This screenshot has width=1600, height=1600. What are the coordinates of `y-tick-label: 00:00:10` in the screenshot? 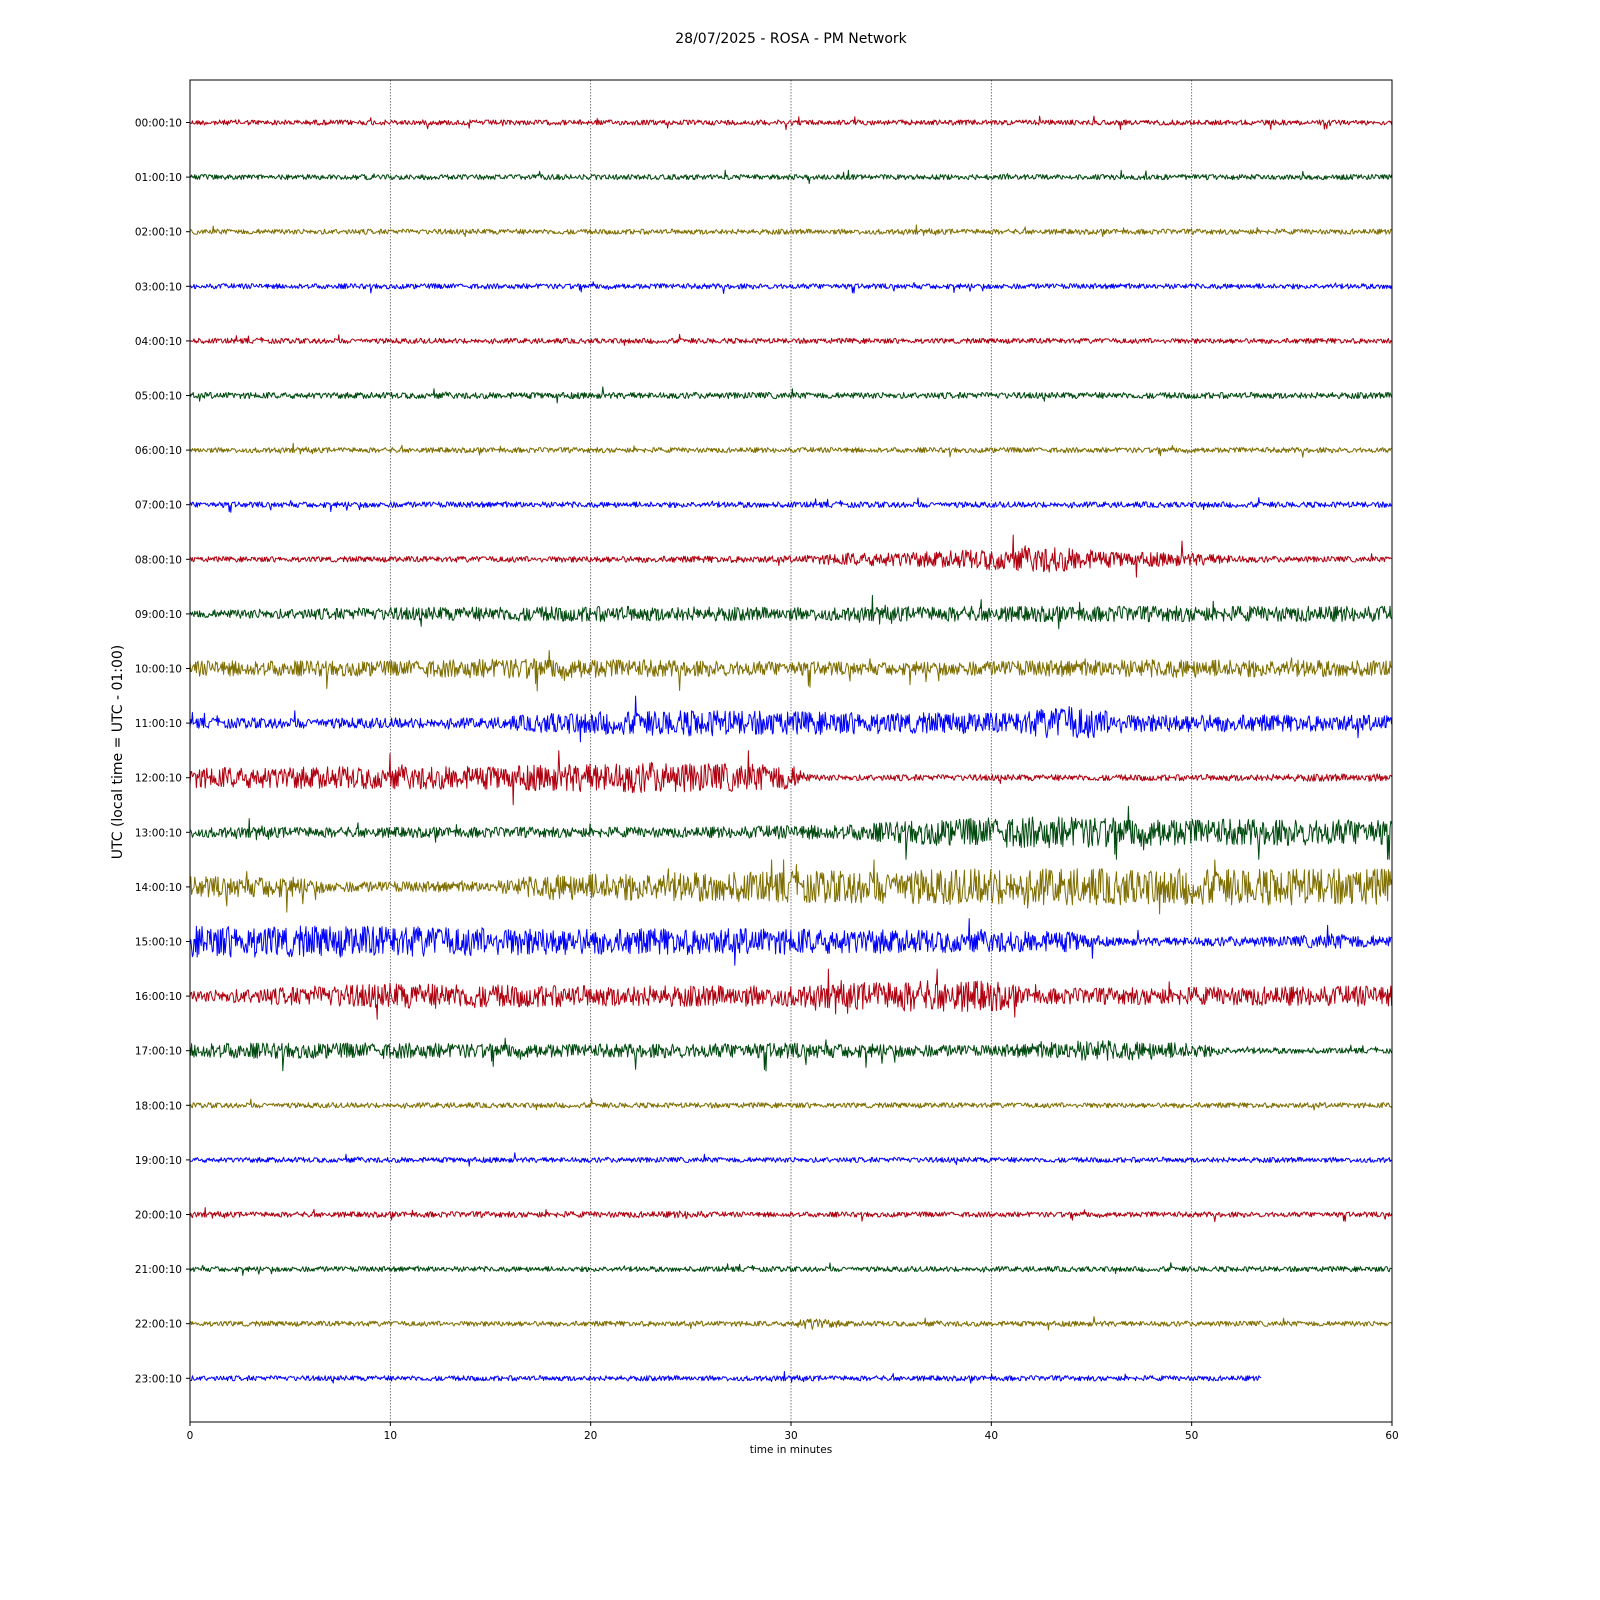 It's located at (158, 124).